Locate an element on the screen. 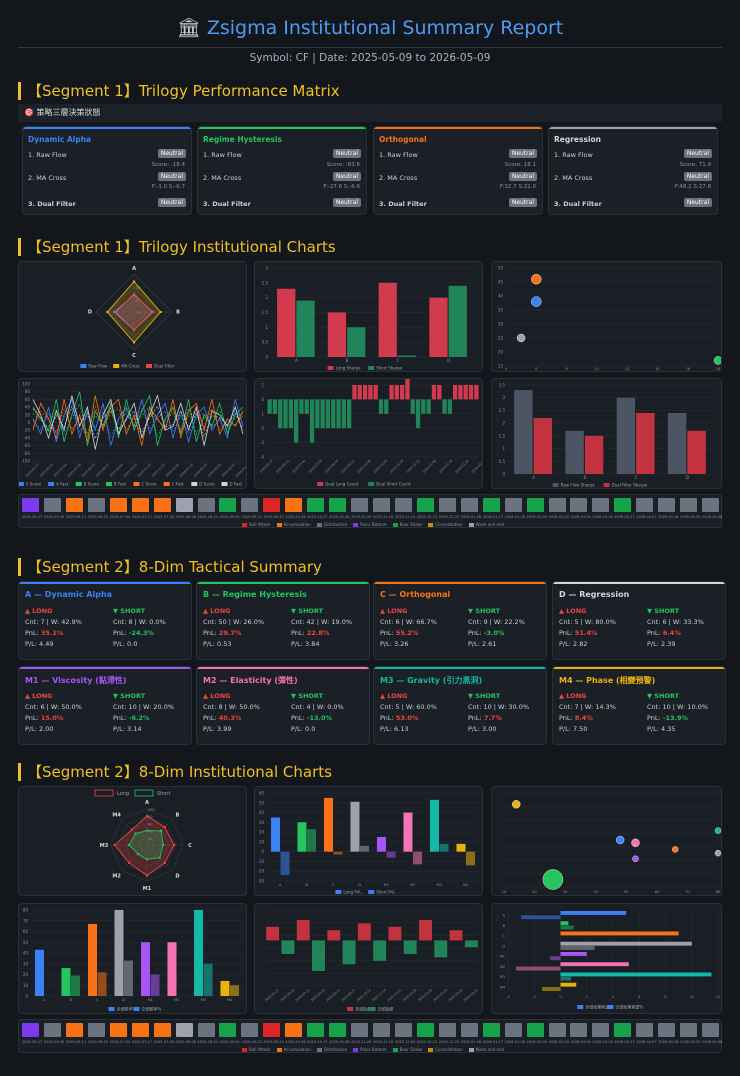  regime-date: 2026-03-27 is located at coordinates (624, 517).